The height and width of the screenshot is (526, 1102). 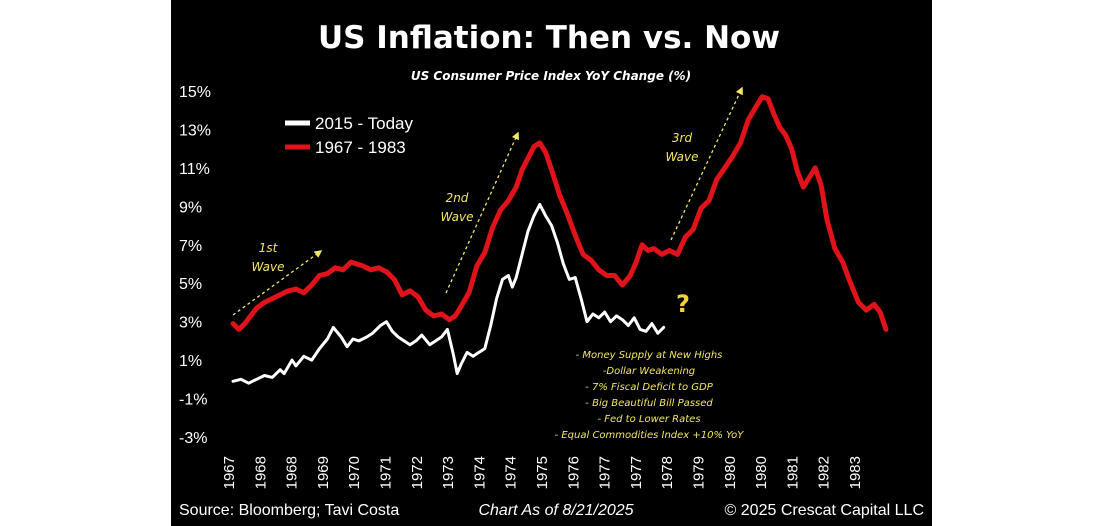 What do you see at coordinates (549, 38) in the screenshot?
I see `chart-title: US Inflation: Then vs. Now` at bounding box center [549, 38].